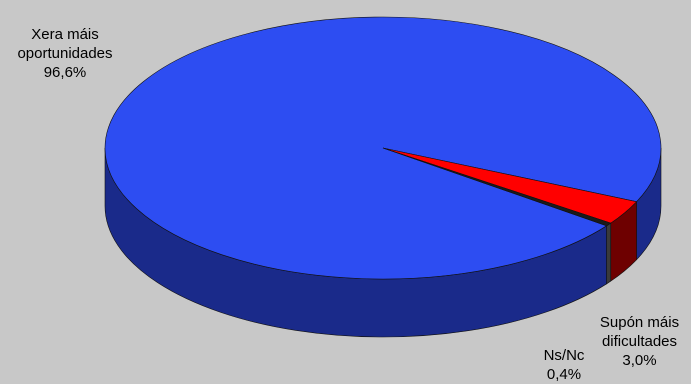  Describe the element at coordinates (65, 53) in the screenshot. I see `label-xera-mais-oportunidades: Xera máis oportunidades 96,6%` at that location.